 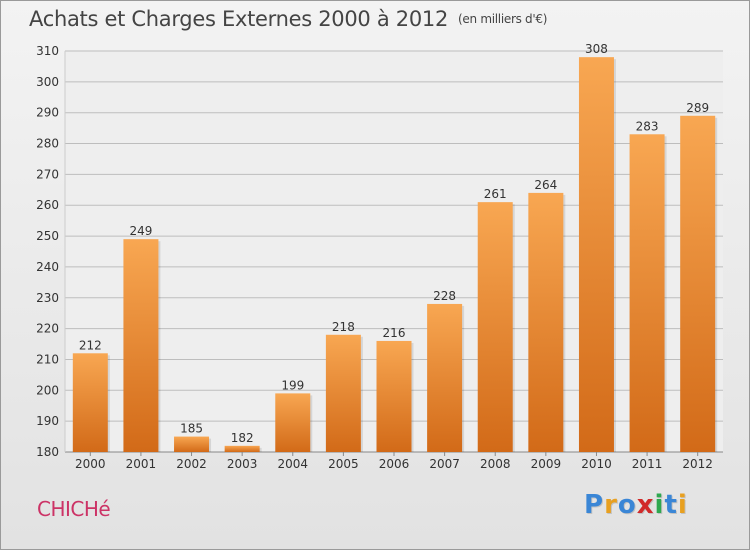 What do you see at coordinates (90, 464) in the screenshot?
I see `x-tick-label: 2000` at bounding box center [90, 464].